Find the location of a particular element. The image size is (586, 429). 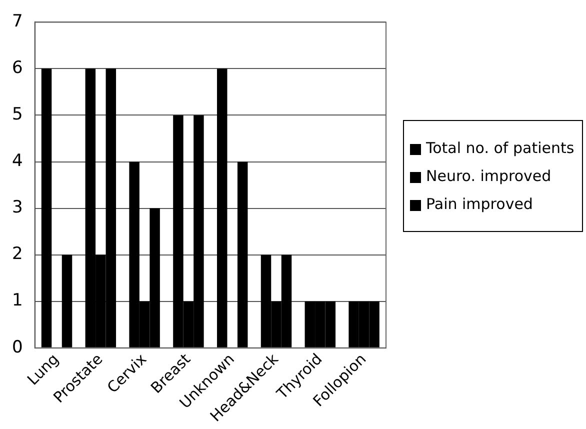

y-tick-label: 7 is located at coordinates (17, 22).